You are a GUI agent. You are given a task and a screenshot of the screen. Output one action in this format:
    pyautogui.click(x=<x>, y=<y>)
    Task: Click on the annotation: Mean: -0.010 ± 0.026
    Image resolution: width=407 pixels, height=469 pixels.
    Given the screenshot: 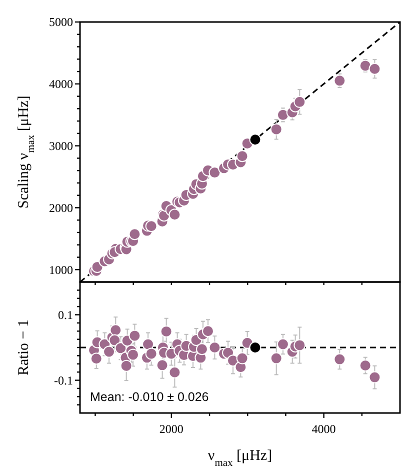 What is the action you would take?
    pyautogui.click(x=149, y=397)
    